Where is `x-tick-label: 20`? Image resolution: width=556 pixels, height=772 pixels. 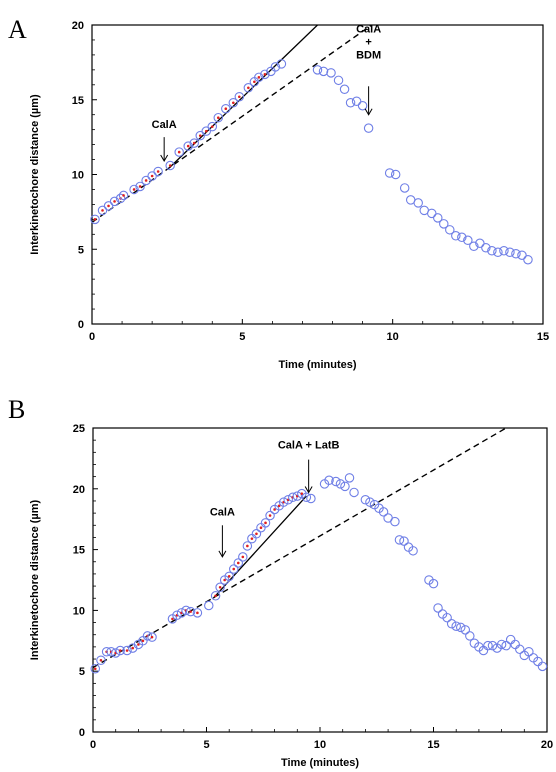
x-tick-label: 20 is located at coordinates (547, 745).